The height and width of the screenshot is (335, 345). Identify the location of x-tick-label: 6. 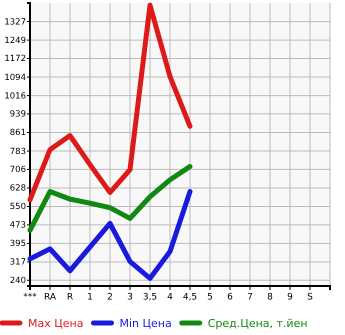
(230, 297).